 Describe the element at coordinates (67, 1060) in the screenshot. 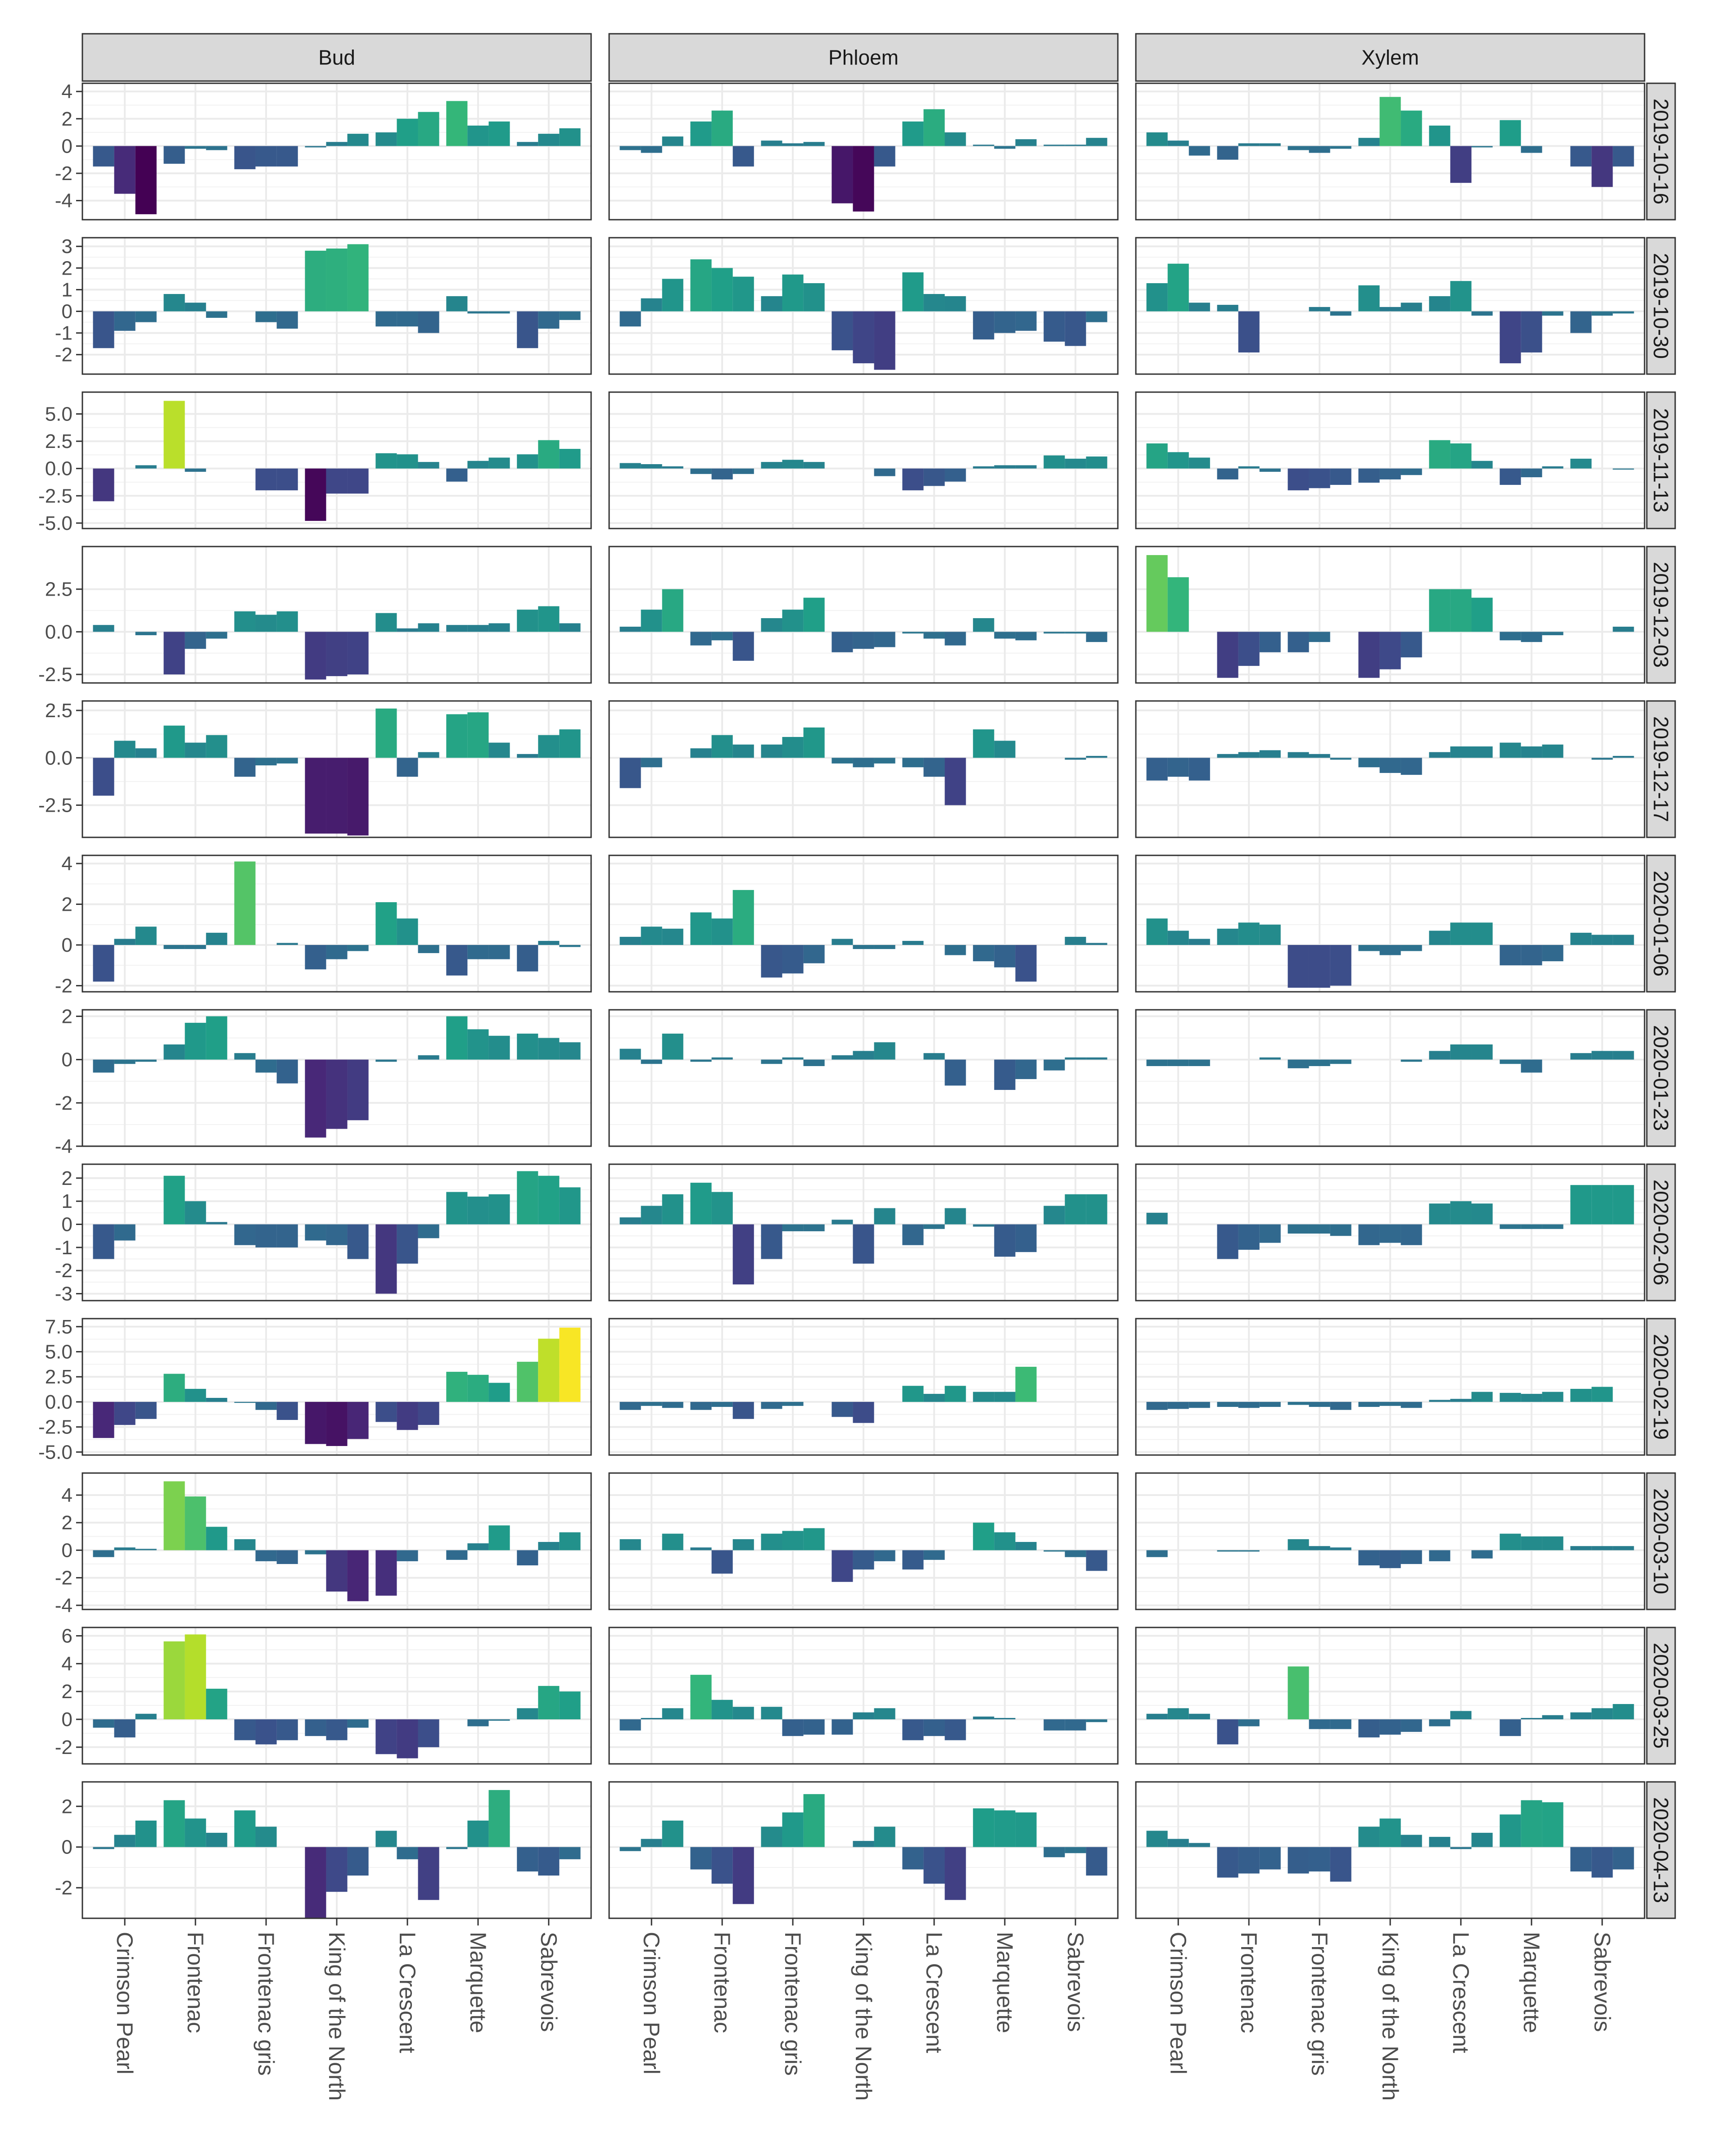

I see `y-tick-label: 0` at that location.